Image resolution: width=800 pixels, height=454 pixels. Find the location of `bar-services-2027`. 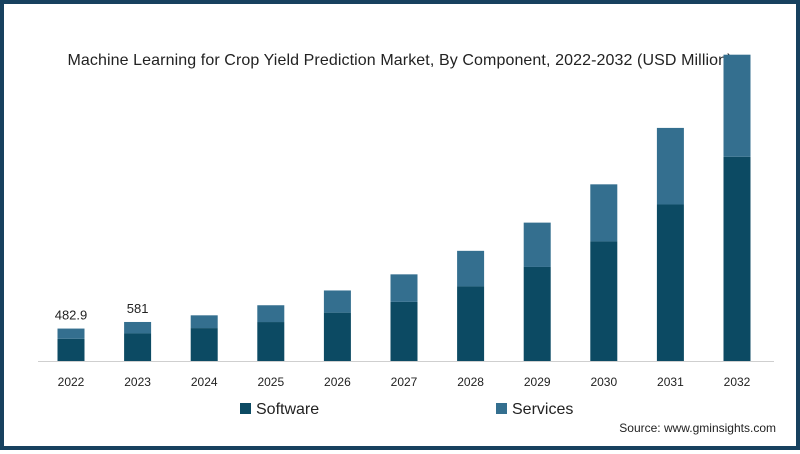

bar-services-2027 is located at coordinates (404, 288).